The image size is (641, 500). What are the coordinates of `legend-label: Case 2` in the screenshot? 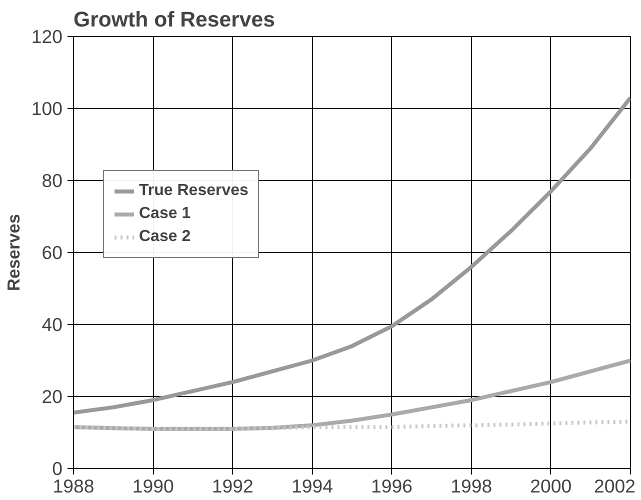 It's located at (165, 237).